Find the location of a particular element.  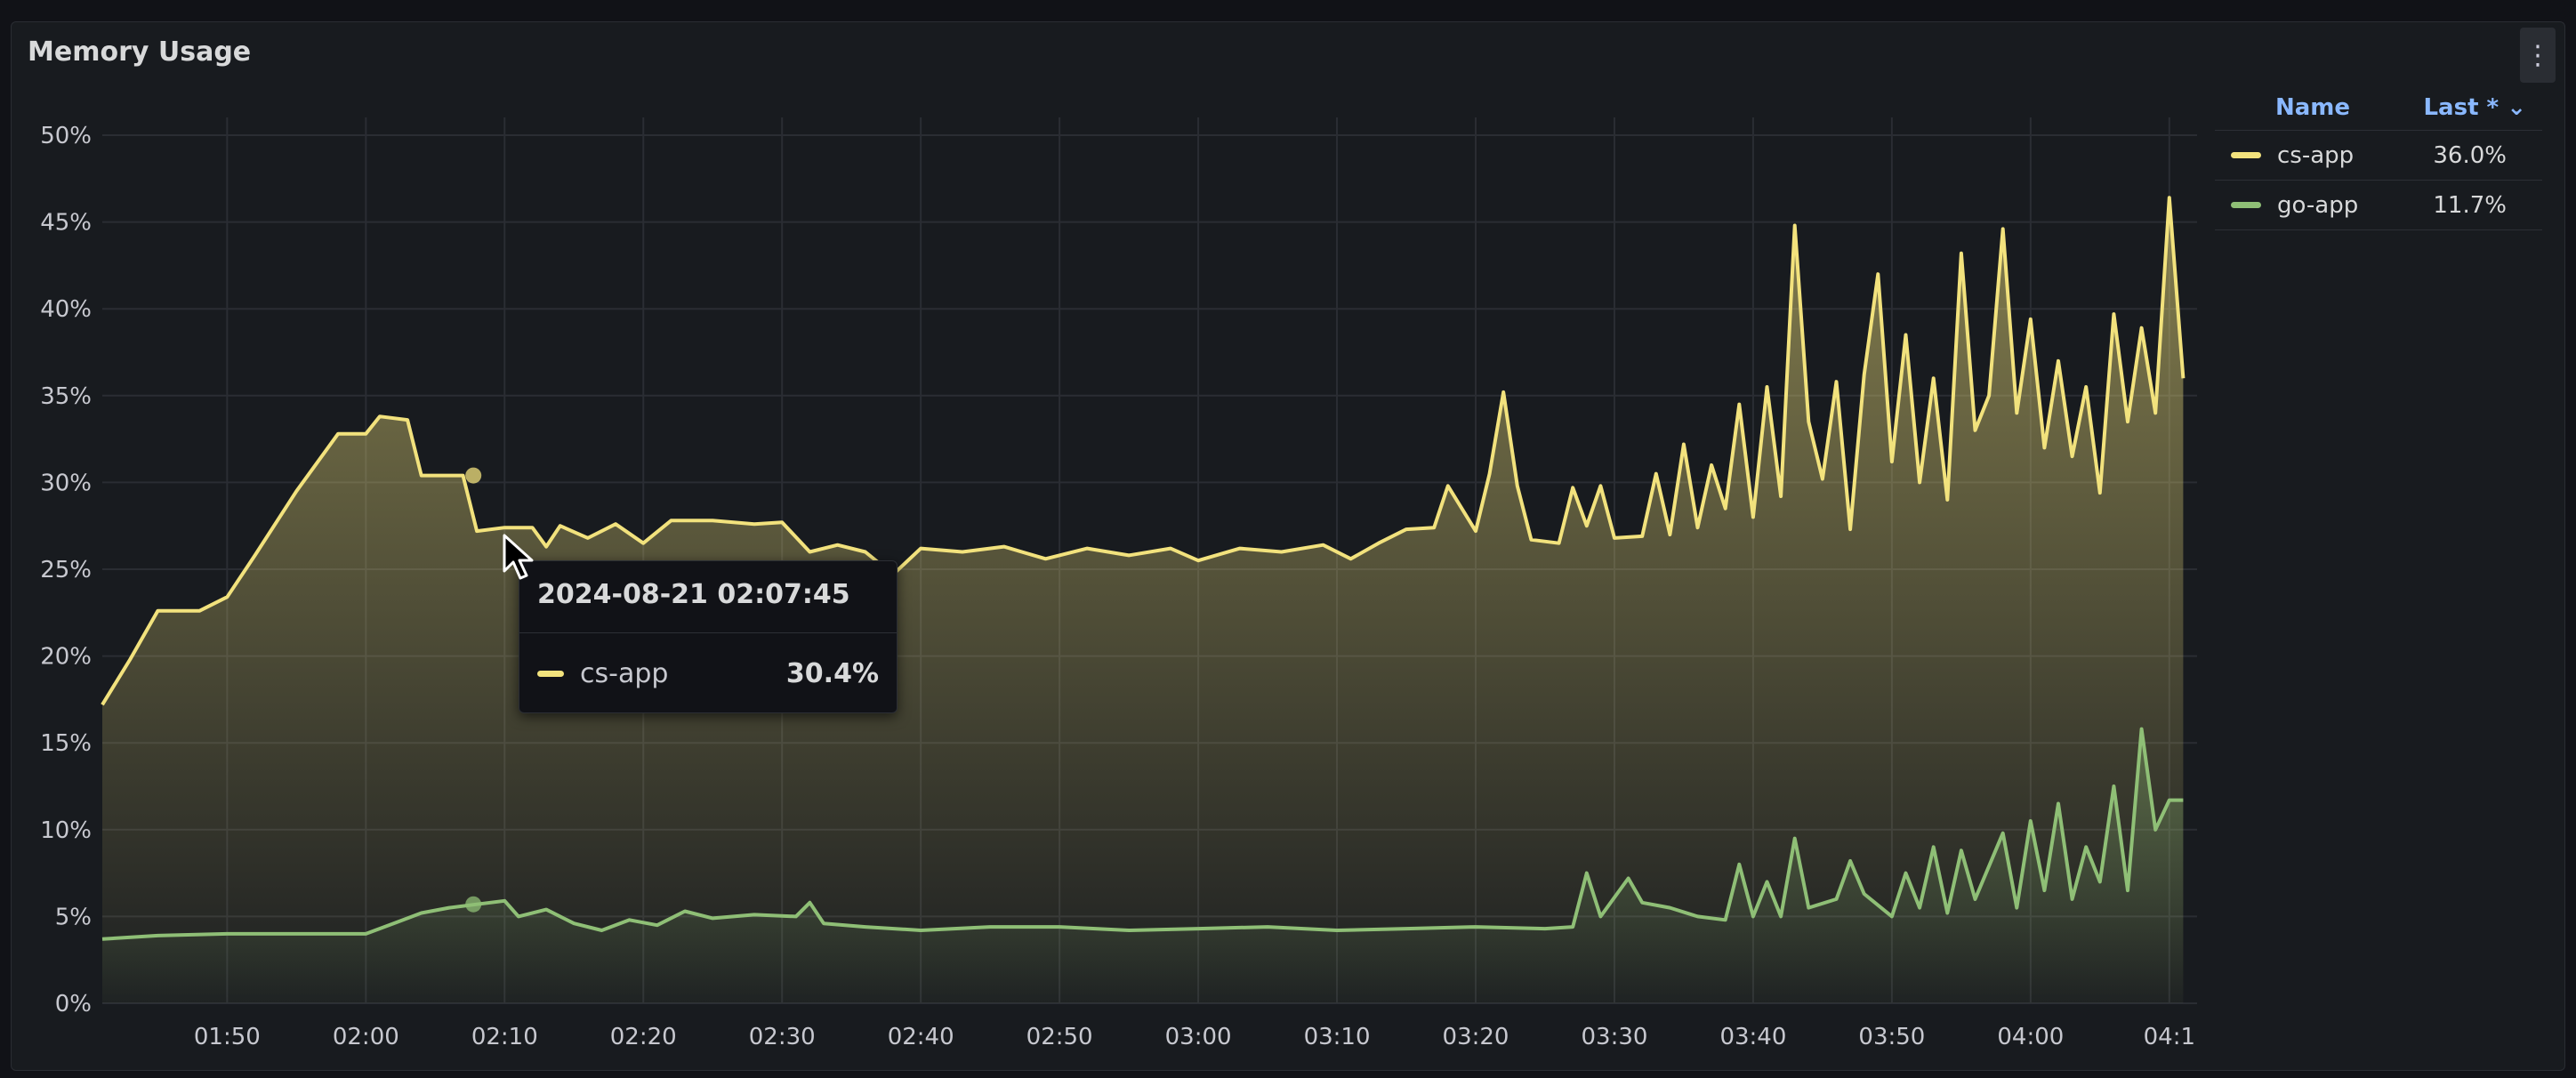

hover-point-go-app is located at coordinates (473, 905).